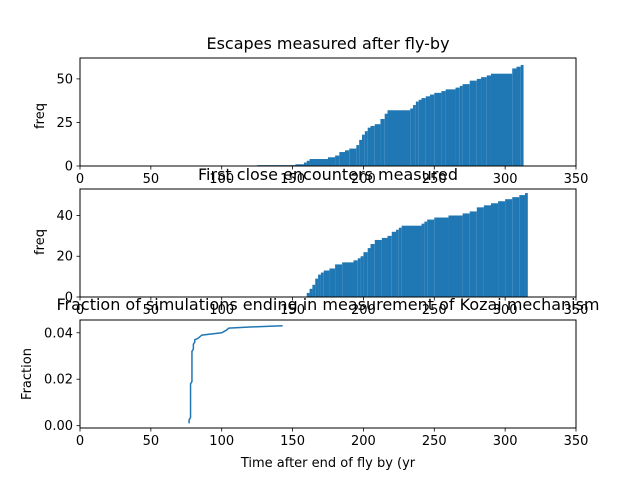 This screenshot has height=480, width=640. Describe the element at coordinates (64, 79) in the screenshot. I see `y-tick-label: 50` at that location.